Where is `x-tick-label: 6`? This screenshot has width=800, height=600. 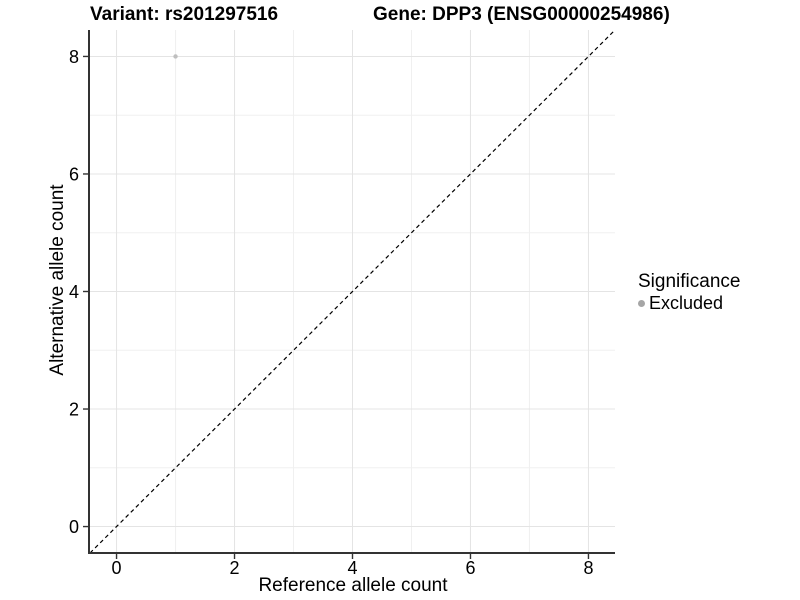
x-tick-label: 6 is located at coordinates (470, 568).